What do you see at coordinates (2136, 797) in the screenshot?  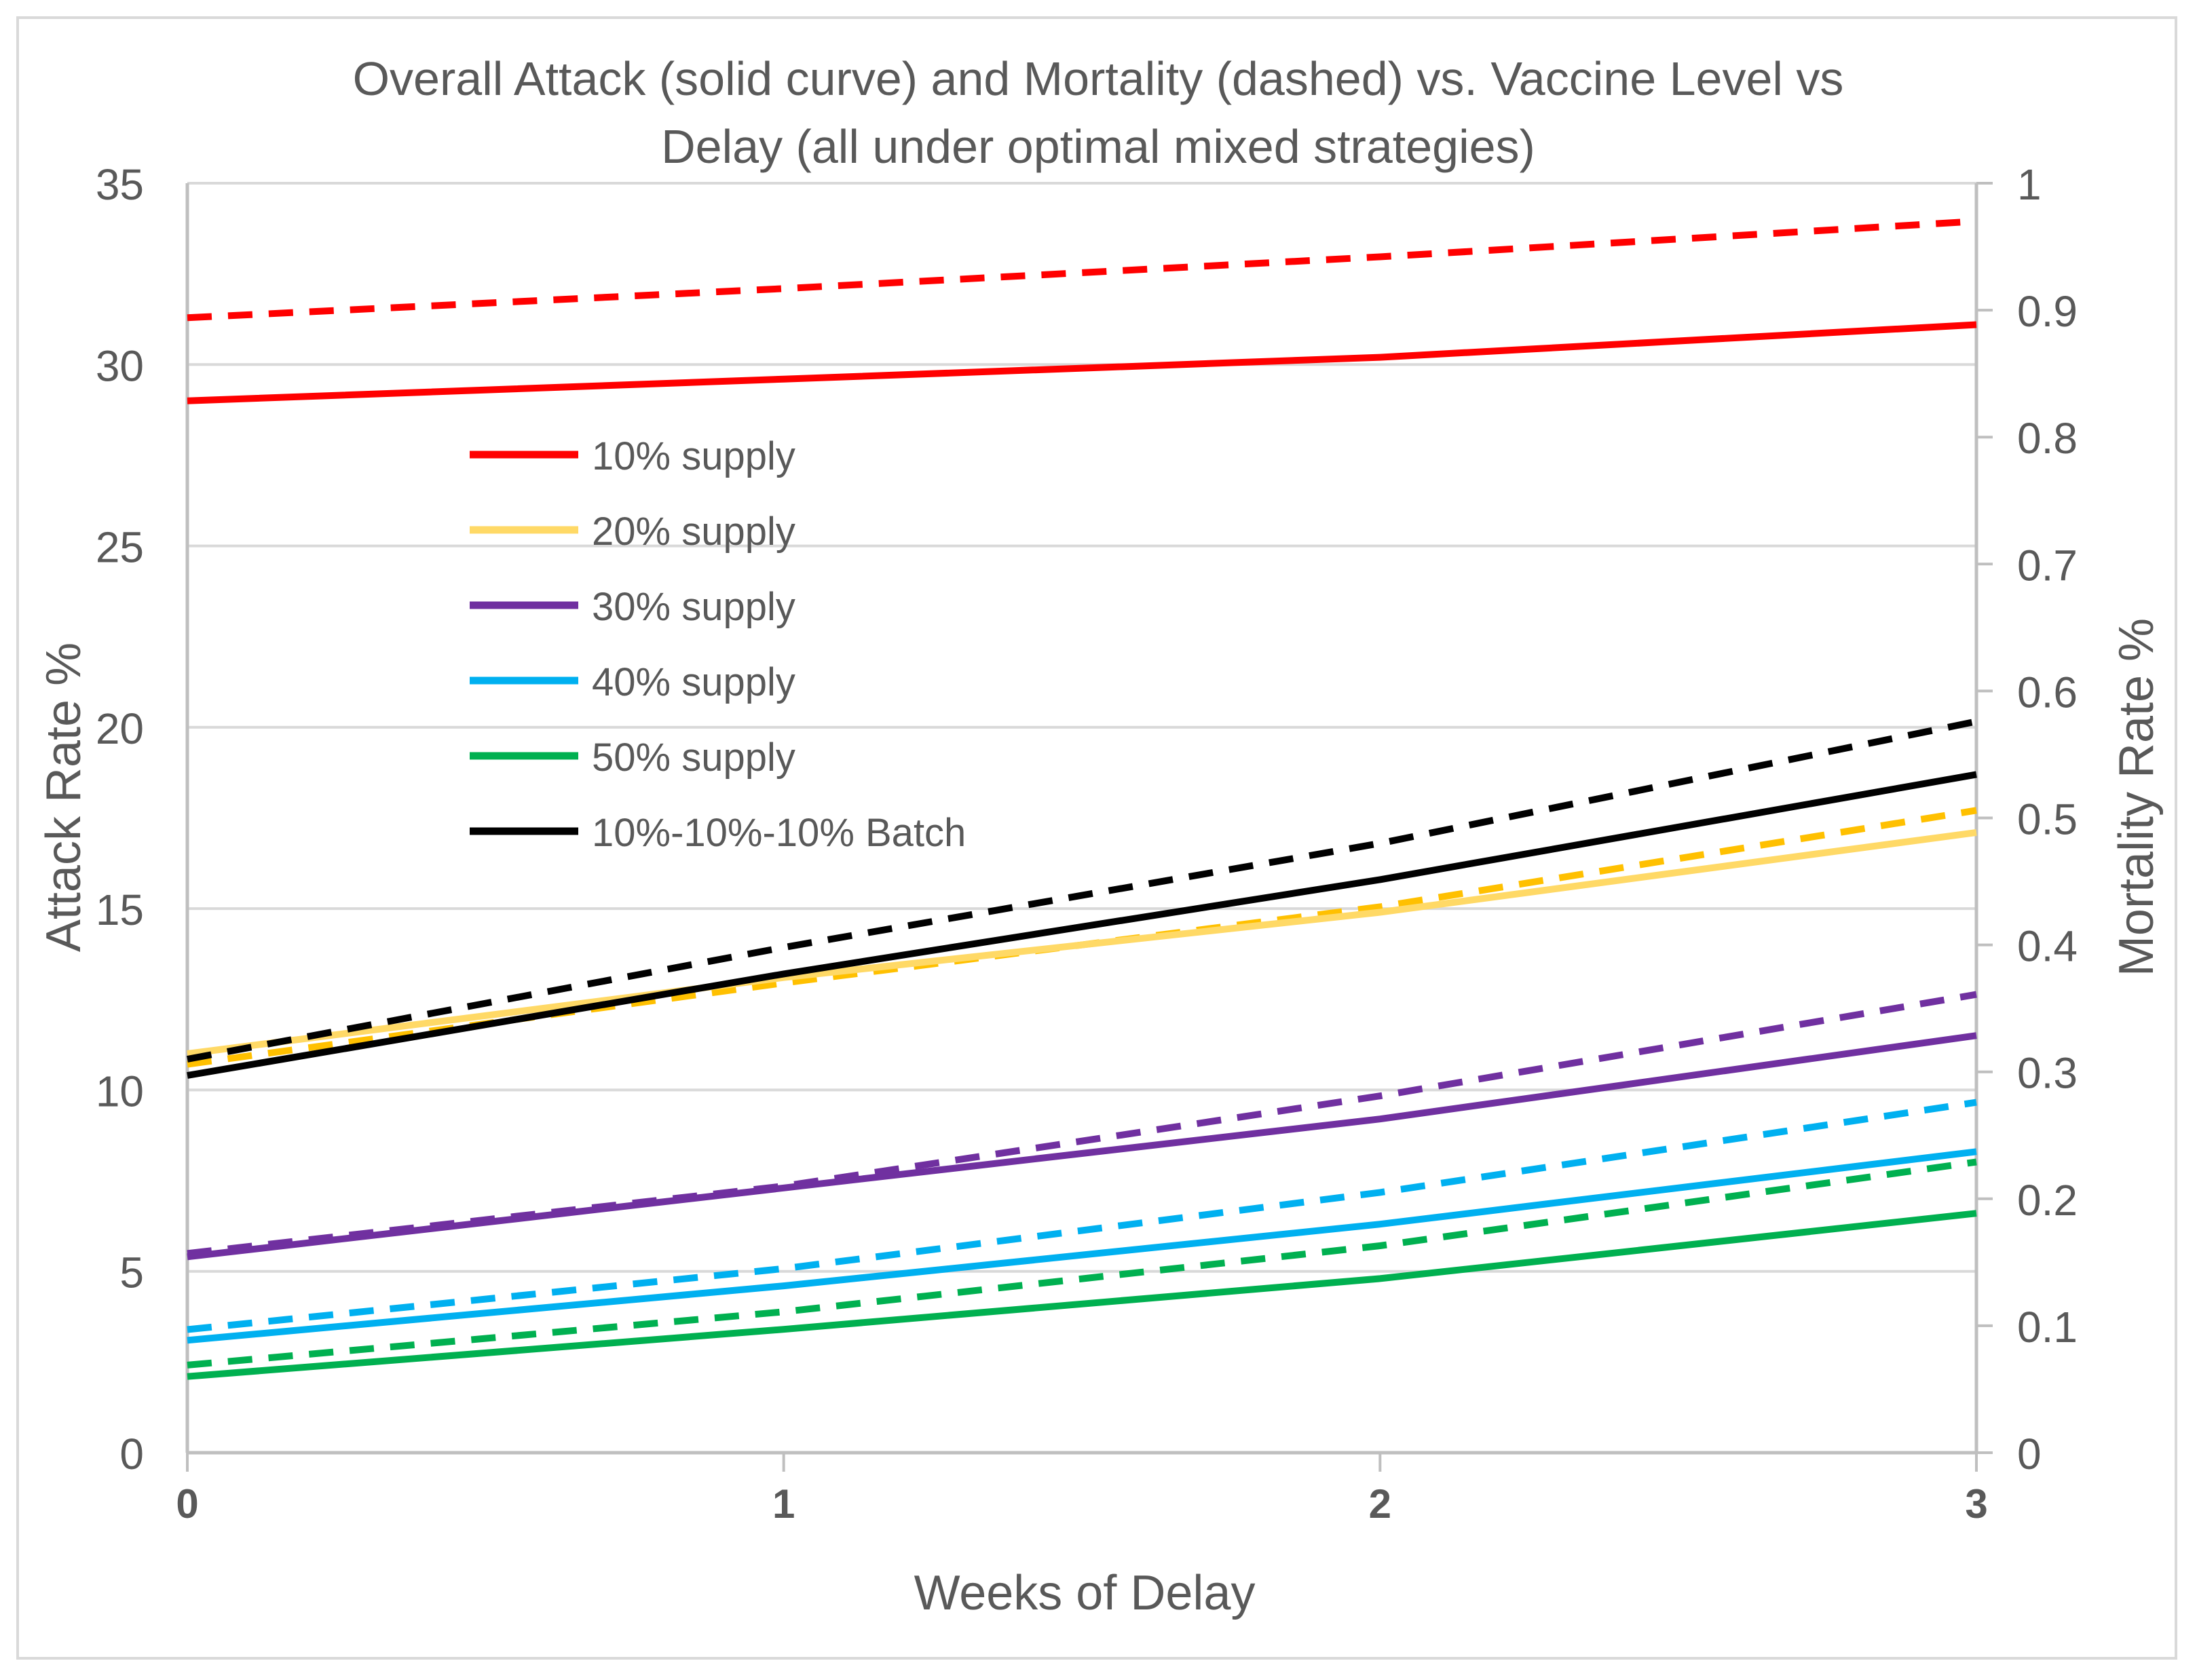 I see `y-axis-label-right: Mortality Rate %` at bounding box center [2136, 797].